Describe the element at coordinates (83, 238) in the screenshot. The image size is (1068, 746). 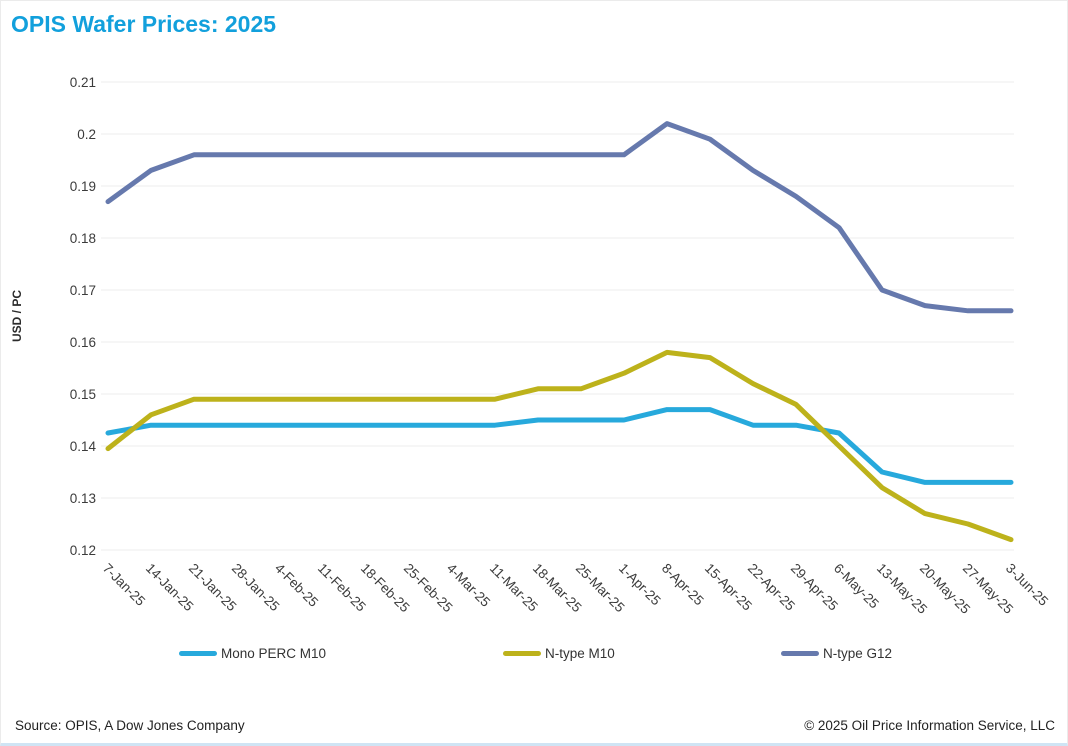
I see `y-tick-label: 0.18` at that location.